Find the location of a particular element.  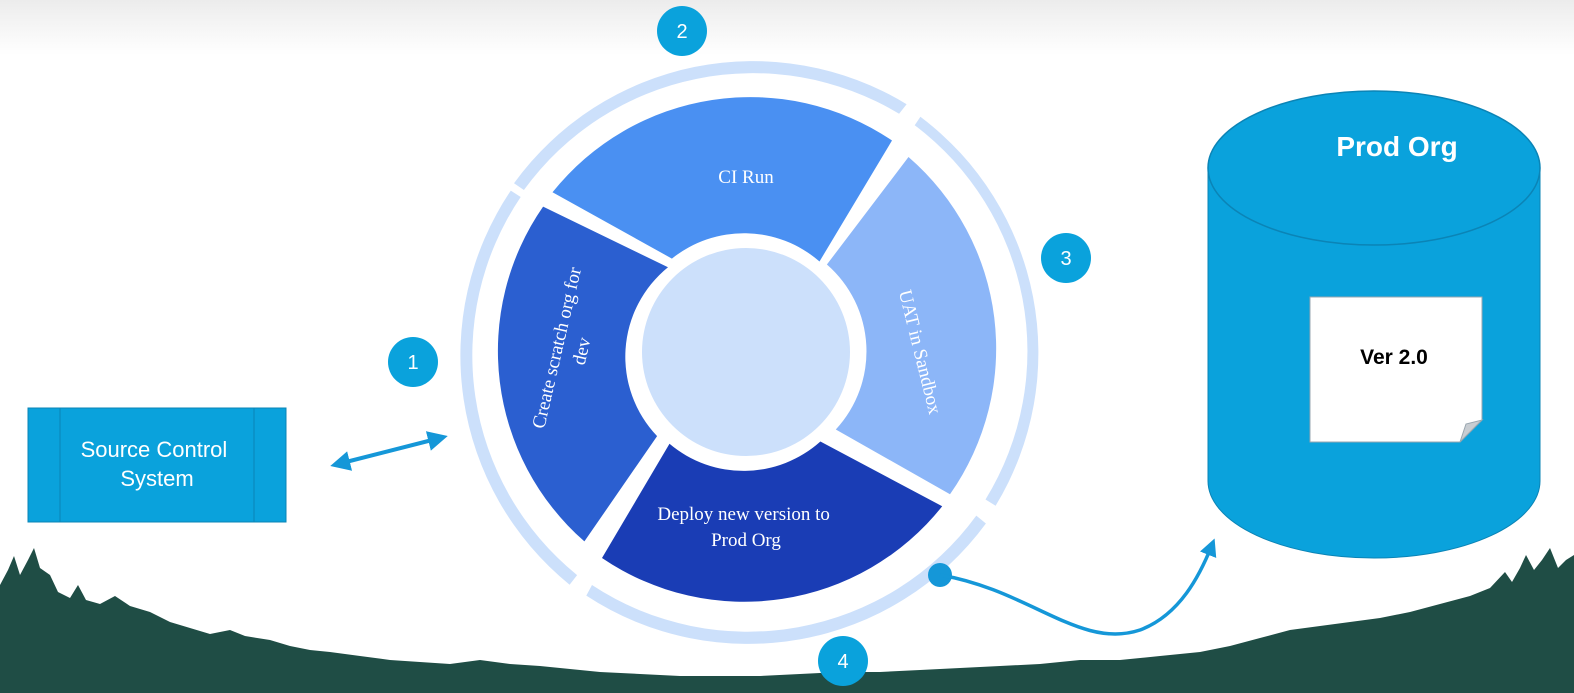

svg-text: 1 is located at coordinates (412, 363).